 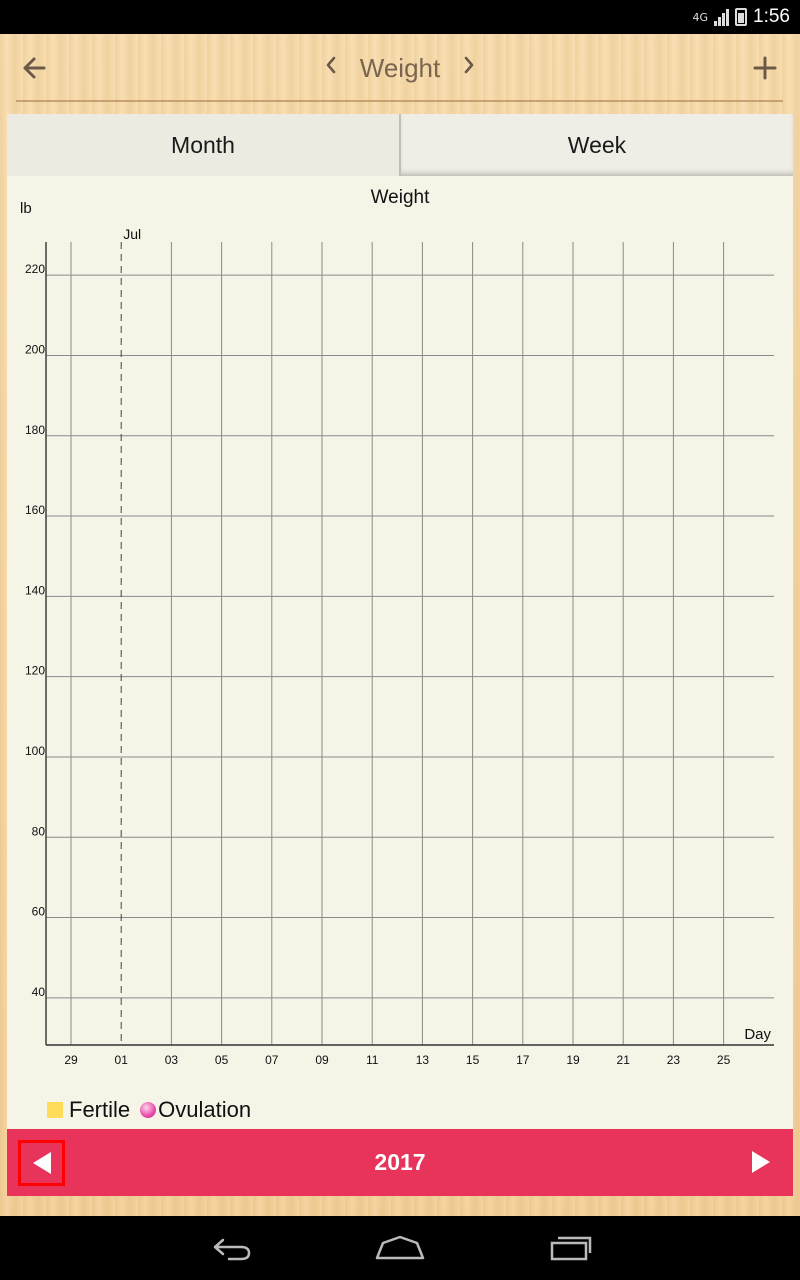 I want to click on tab-bar: Month Week, so click(x=400, y=145).